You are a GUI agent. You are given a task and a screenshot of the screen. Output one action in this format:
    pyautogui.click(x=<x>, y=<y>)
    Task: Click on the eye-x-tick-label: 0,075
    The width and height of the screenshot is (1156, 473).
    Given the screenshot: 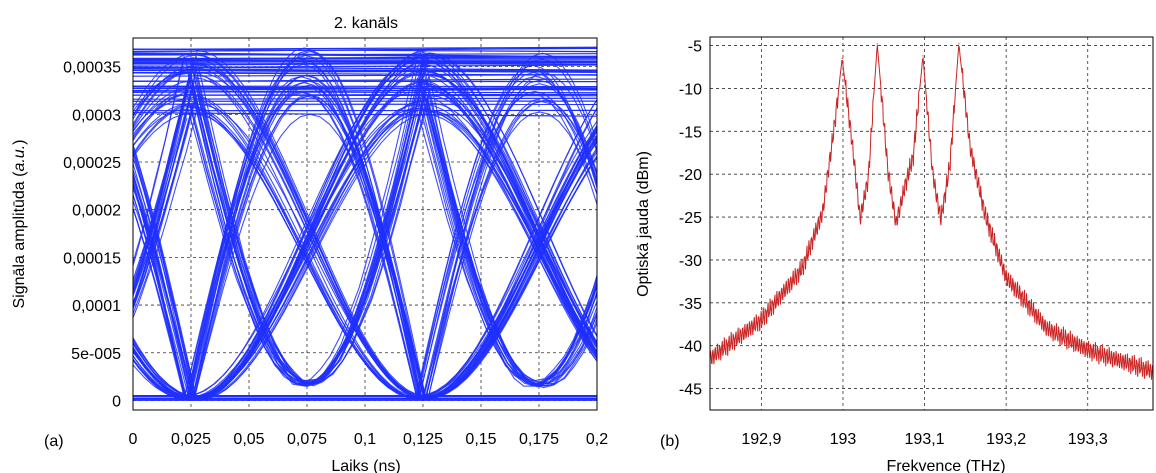 What is the action you would take?
    pyautogui.click(x=307, y=439)
    